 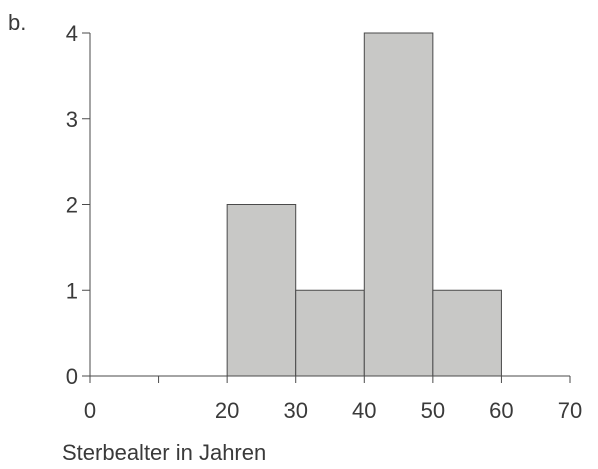 I want to click on x-axis-title: Sterbealter in Jahren, so click(x=164, y=452).